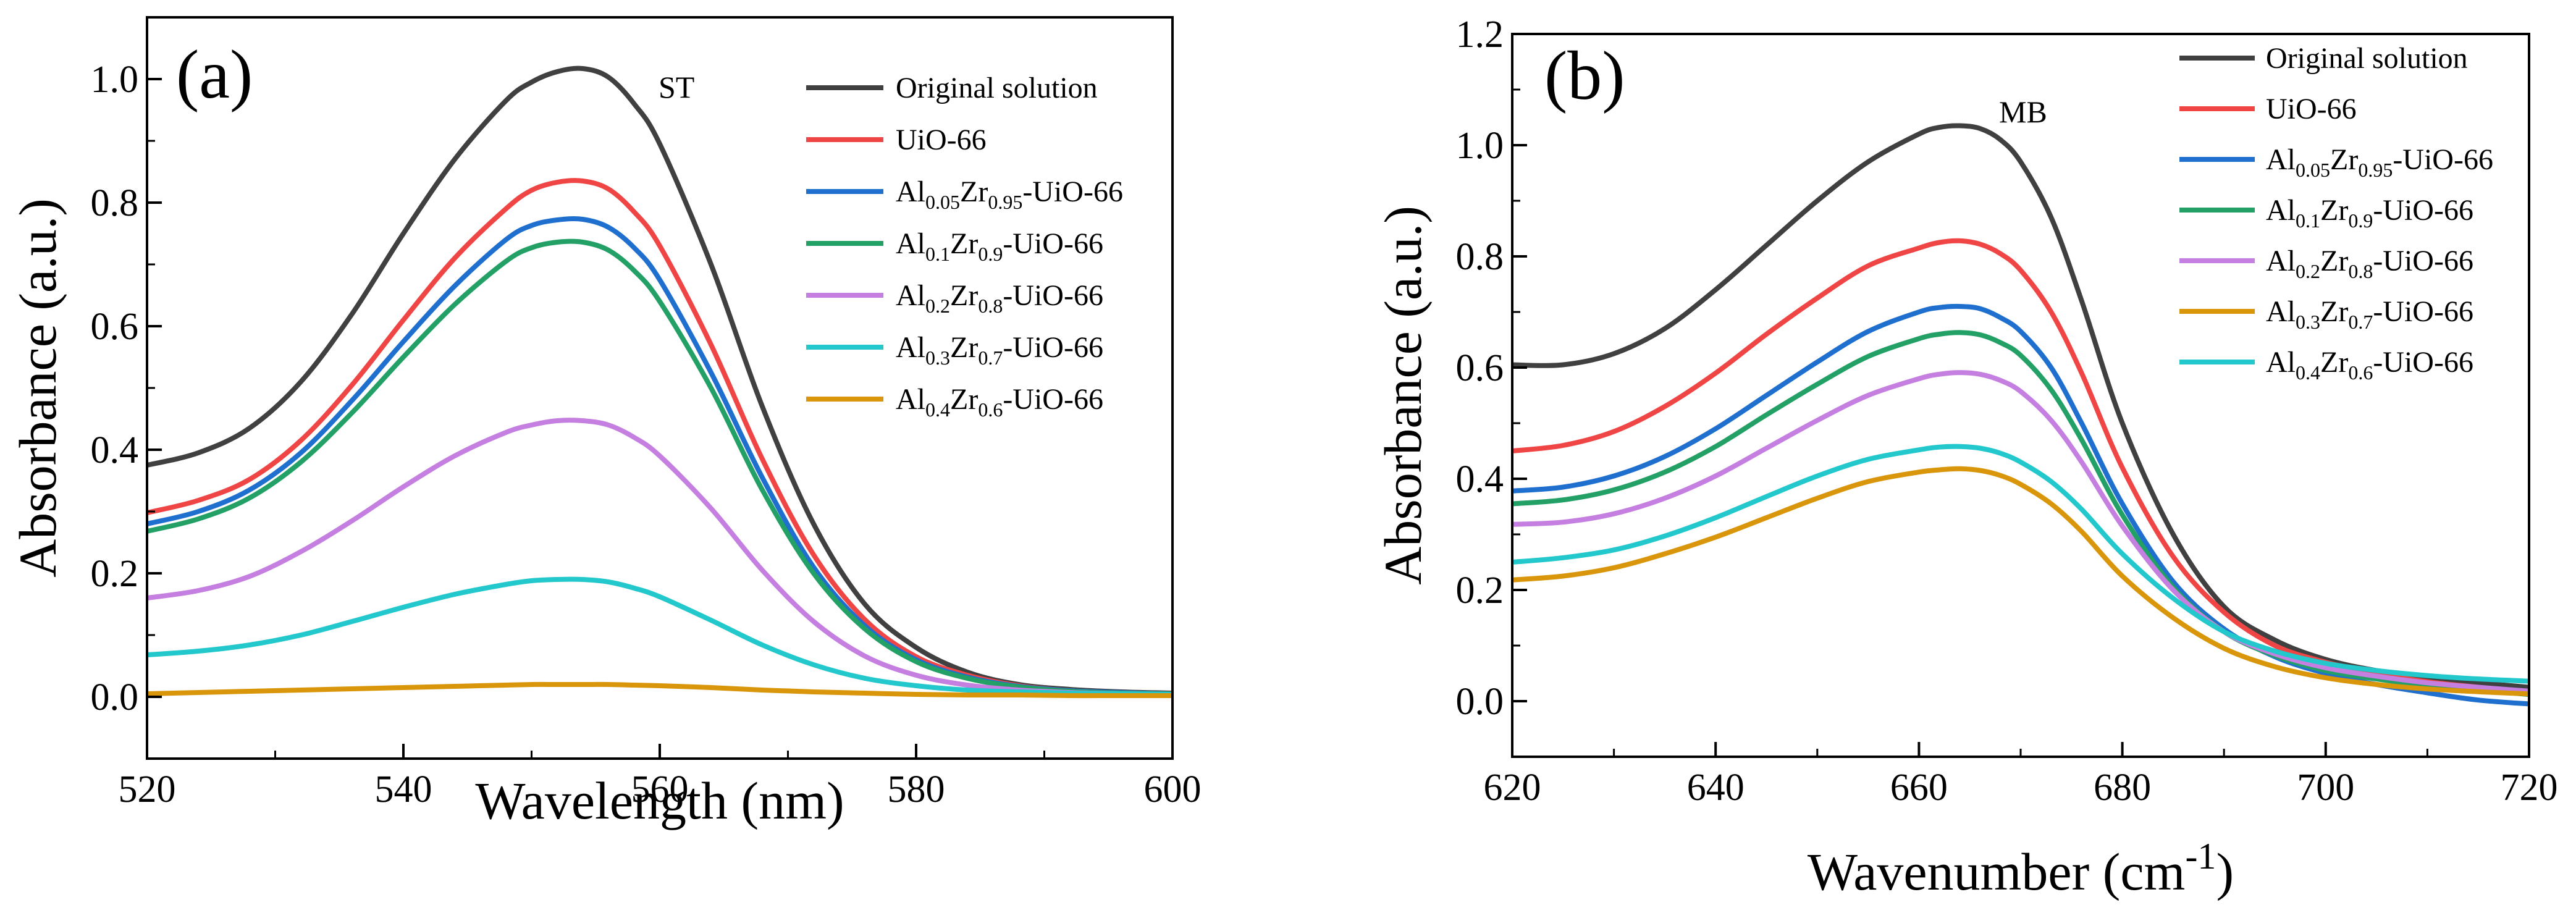 This screenshot has width=2576, height=918. I want to click on x-tick-label: 540, so click(403, 790).